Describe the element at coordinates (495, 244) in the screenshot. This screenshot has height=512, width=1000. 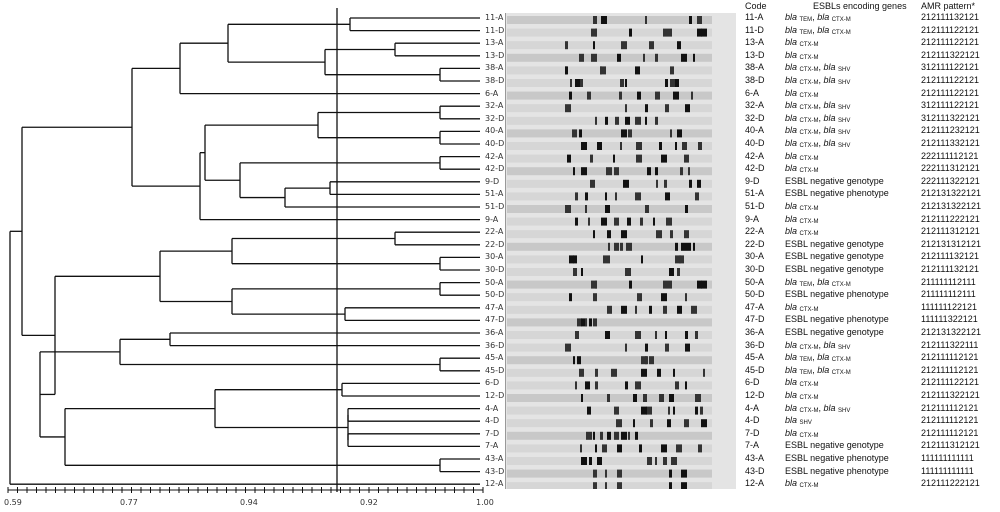
I see `lane-label: 22-D` at that location.